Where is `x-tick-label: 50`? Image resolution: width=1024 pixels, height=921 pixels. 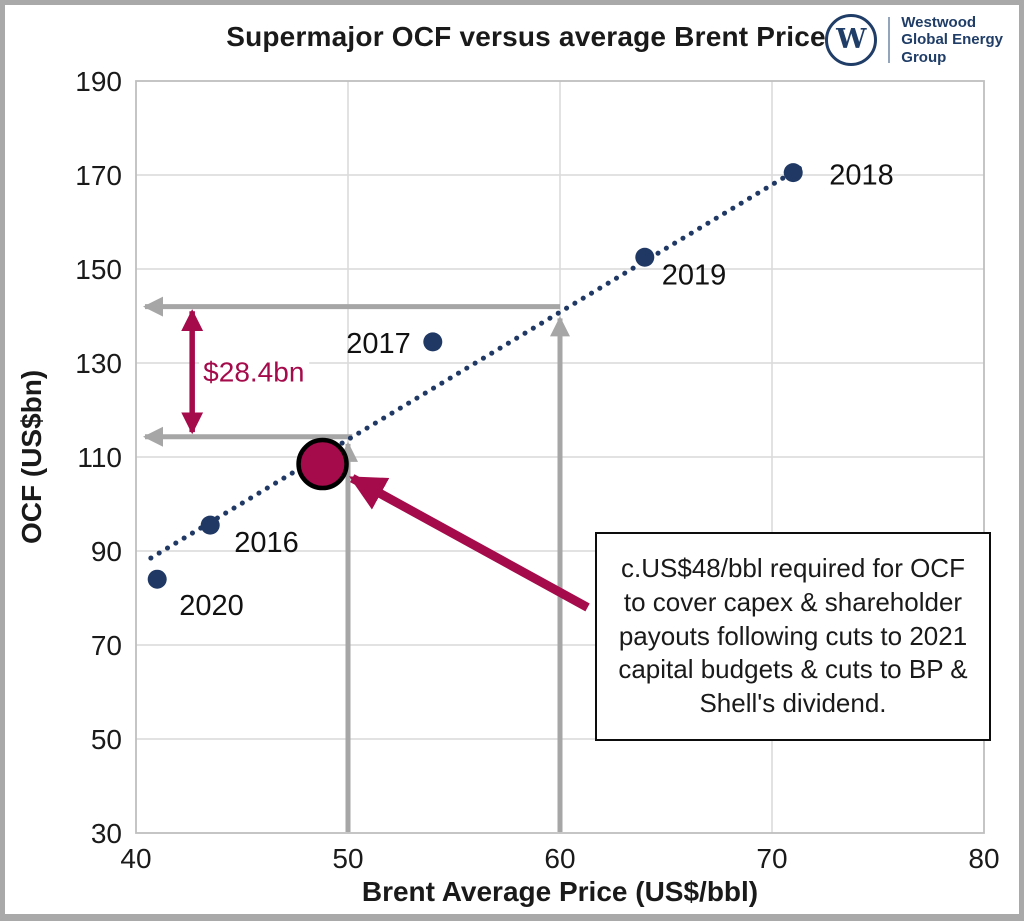
x-tick-label: 50 is located at coordinates (347, 858).